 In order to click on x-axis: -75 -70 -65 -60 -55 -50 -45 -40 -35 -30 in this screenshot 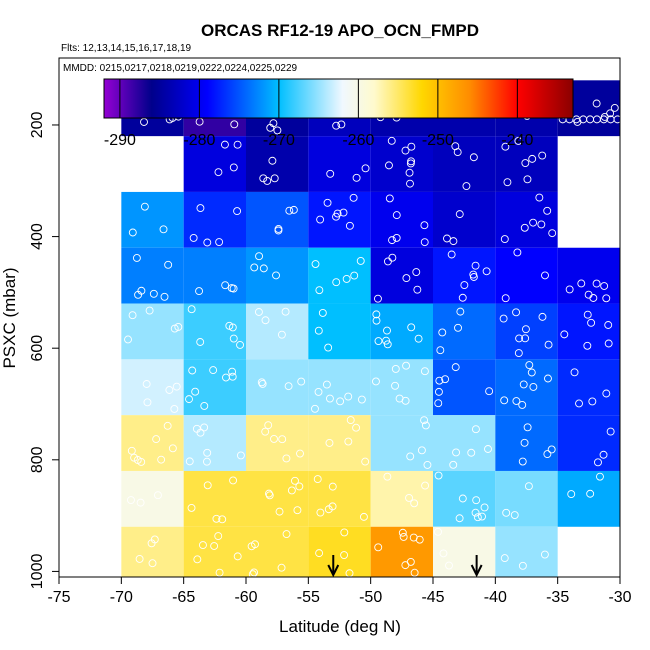, I will do `click(339, 591)`.